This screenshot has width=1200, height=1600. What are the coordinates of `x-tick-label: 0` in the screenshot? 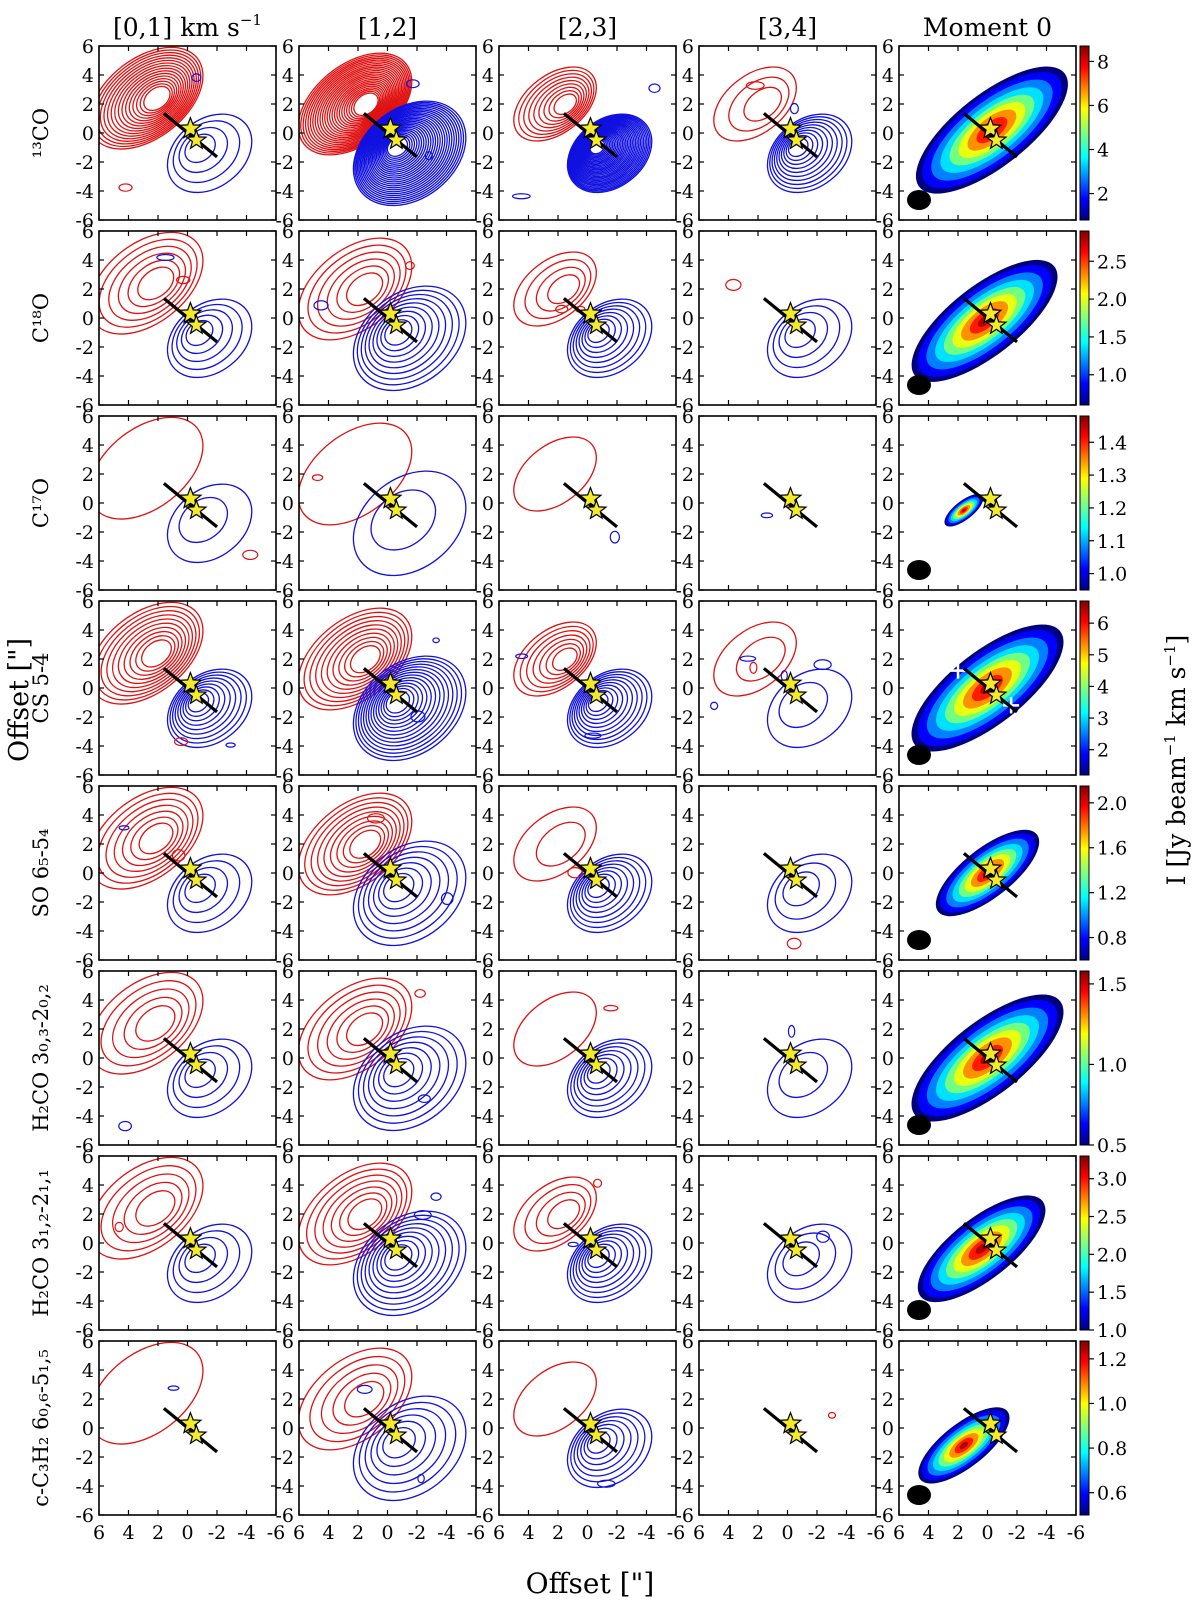 It's located at (187, 1533).